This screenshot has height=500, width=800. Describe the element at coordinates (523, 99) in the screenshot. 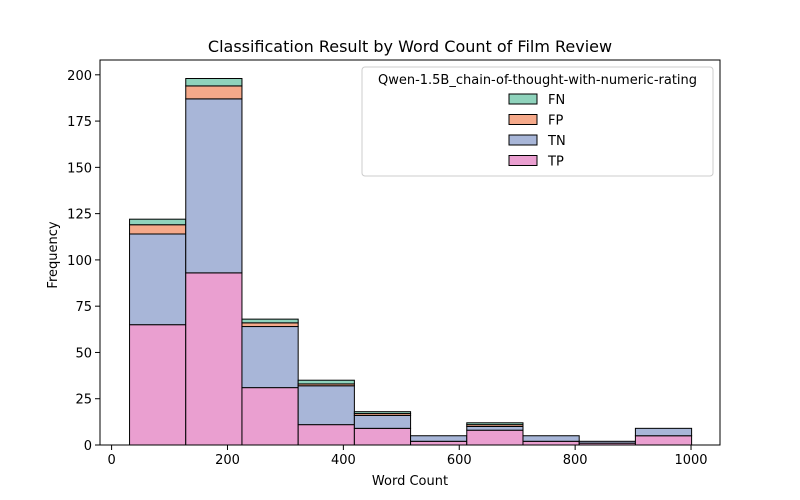

I see `legend-swatch-fn` at that location.